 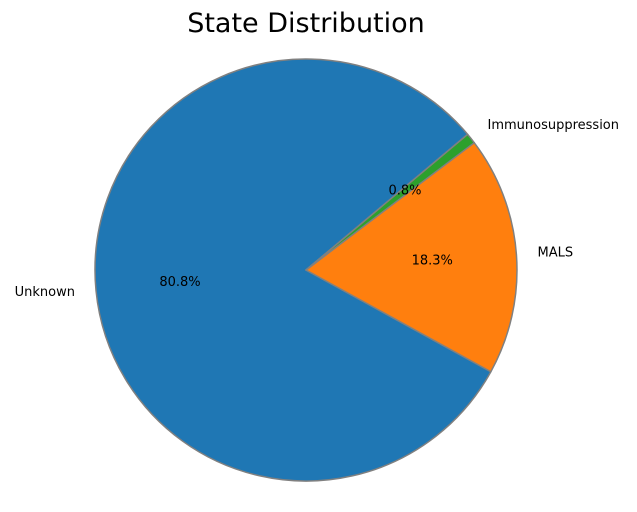 What do you see at coordinates (390, 202) in the screenshot?
I see `pie-slice-immunosuppression` at bounding box center [390, 202].